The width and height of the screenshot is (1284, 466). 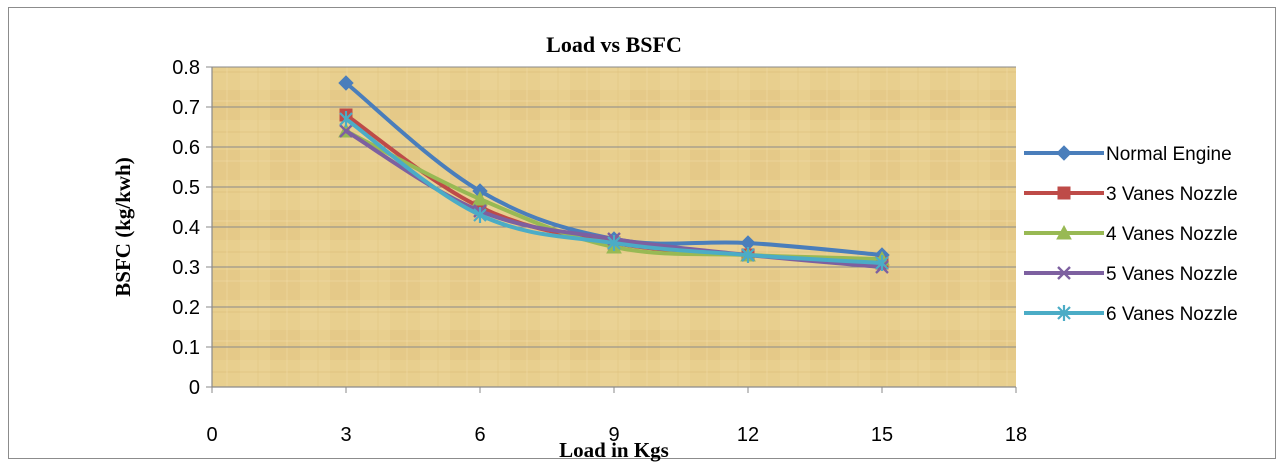 I want to click on x-tick-label: 0, so click(x=211, y=435).